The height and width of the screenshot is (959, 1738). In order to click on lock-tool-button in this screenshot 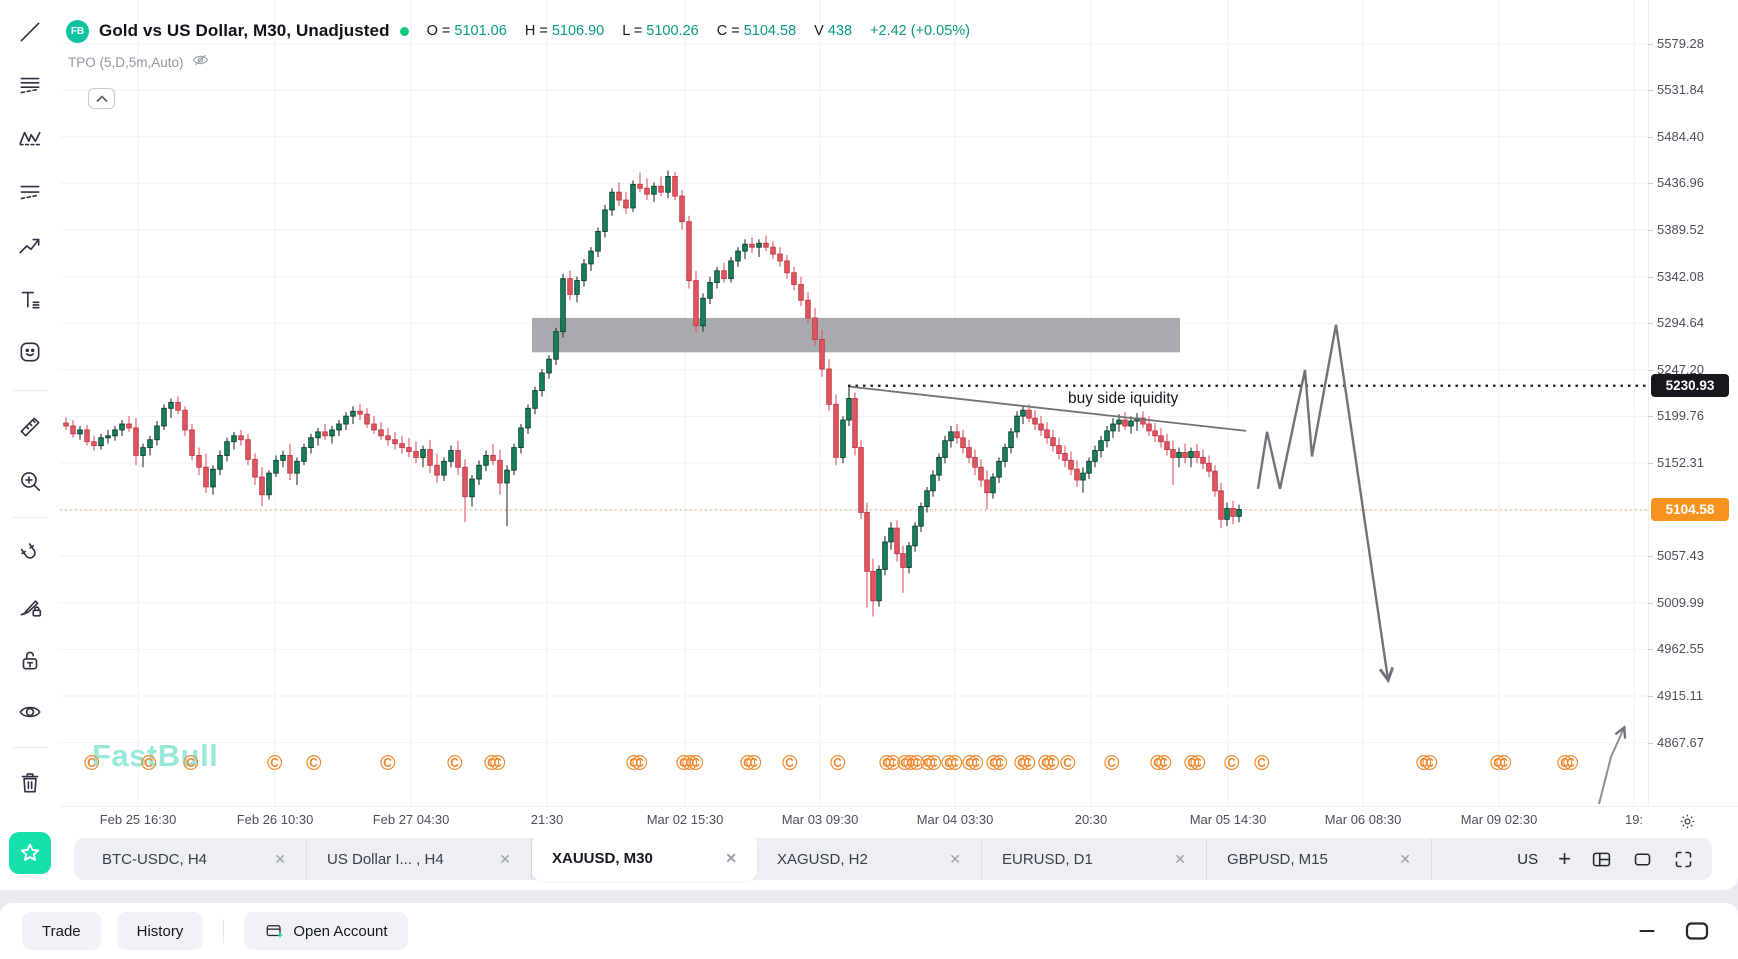, I will do `click(30, 660)`.